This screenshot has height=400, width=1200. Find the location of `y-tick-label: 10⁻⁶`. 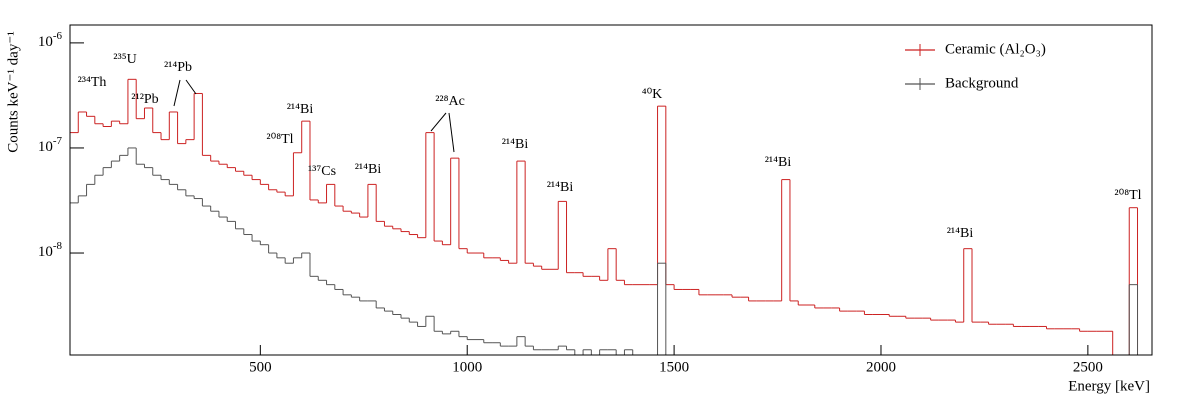

y-tick-label: 10⁻⁶ is located at coordinates (50, 39).